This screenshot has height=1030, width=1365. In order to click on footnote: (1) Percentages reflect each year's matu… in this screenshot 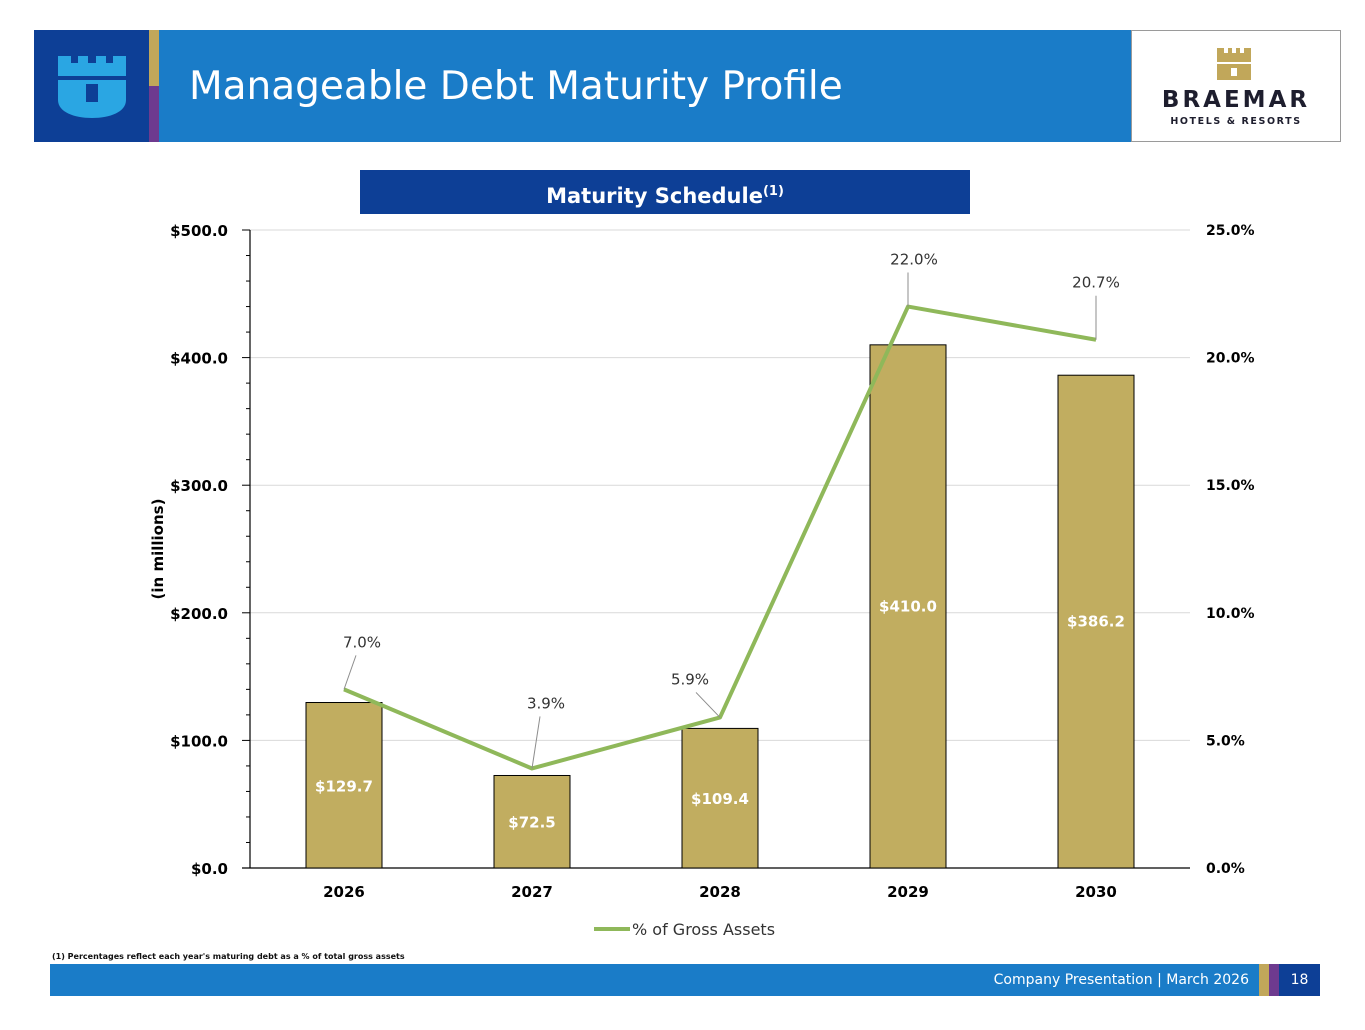, I will do `click(228, 956)`.